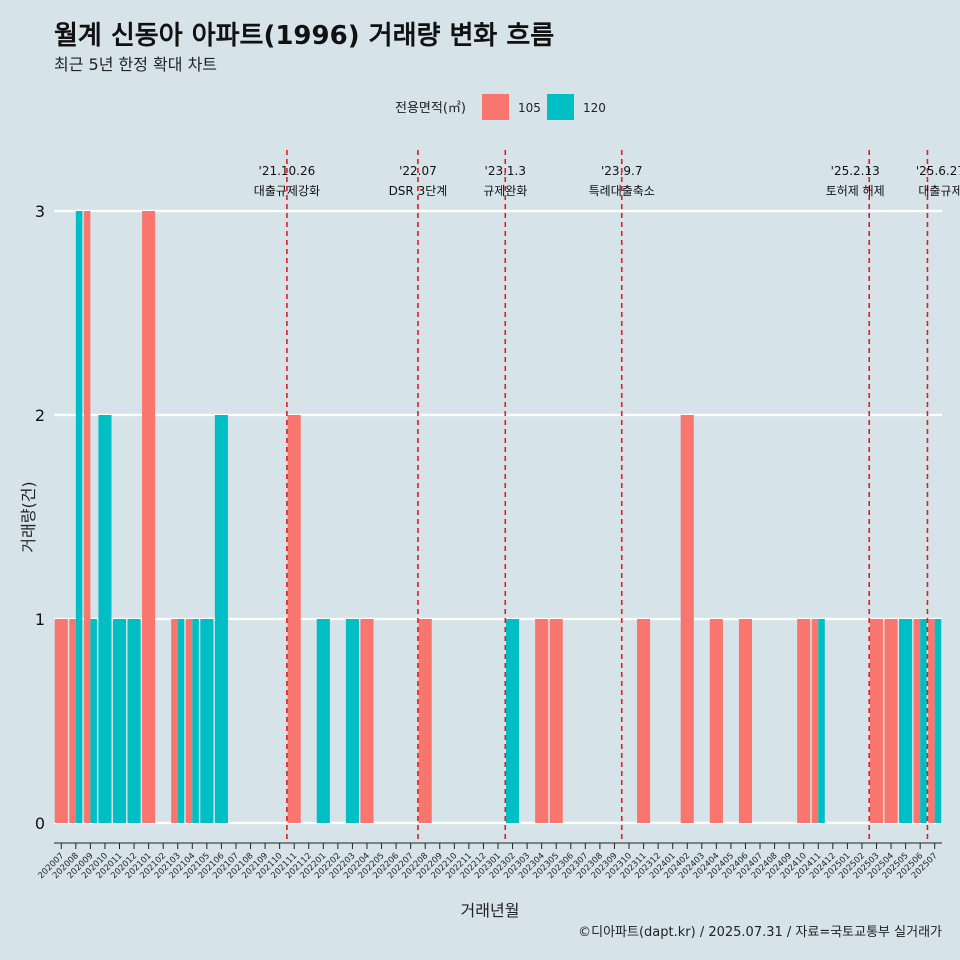  Describe the element at coordinates (40, 517) in the screenshot. I see `y-axis: 0 1 2 3` at that location.